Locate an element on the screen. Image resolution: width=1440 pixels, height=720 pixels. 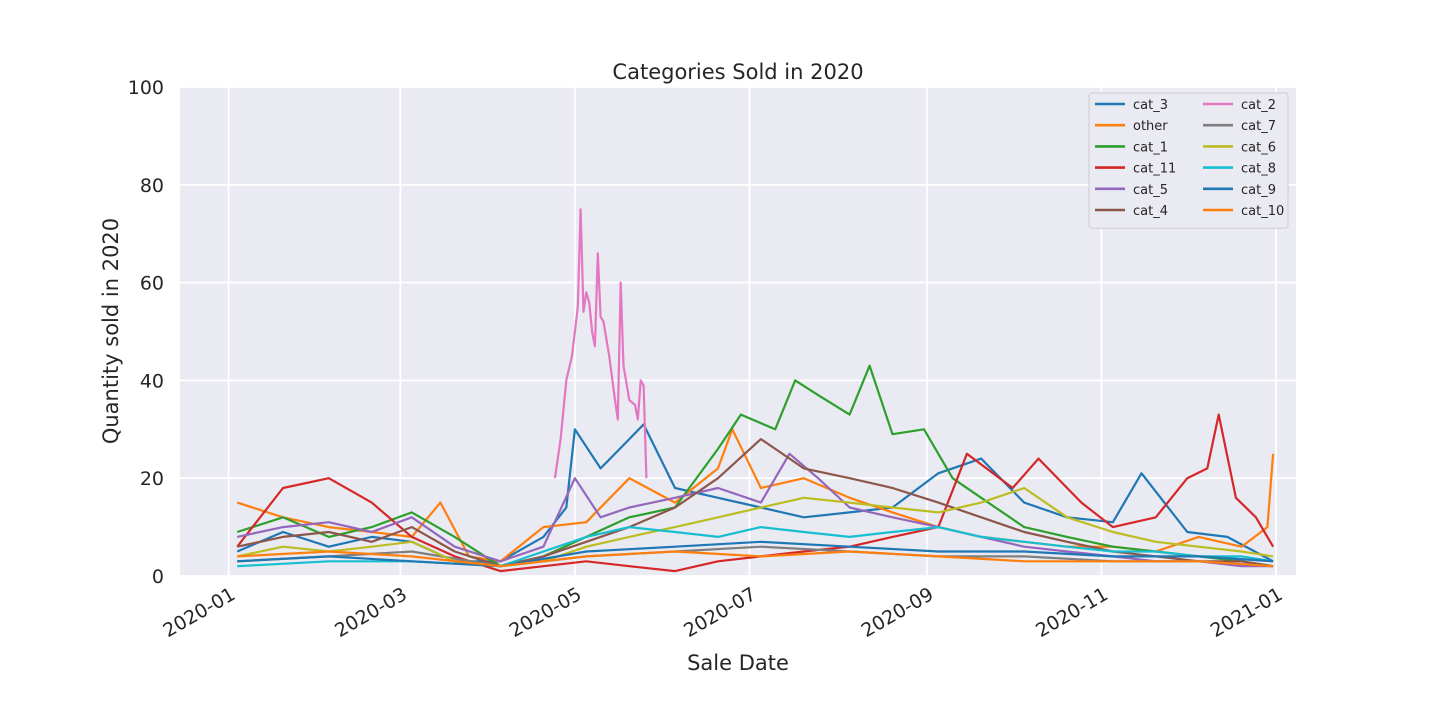
legend-label: cat_1 is located at coordinates (1150, 147).